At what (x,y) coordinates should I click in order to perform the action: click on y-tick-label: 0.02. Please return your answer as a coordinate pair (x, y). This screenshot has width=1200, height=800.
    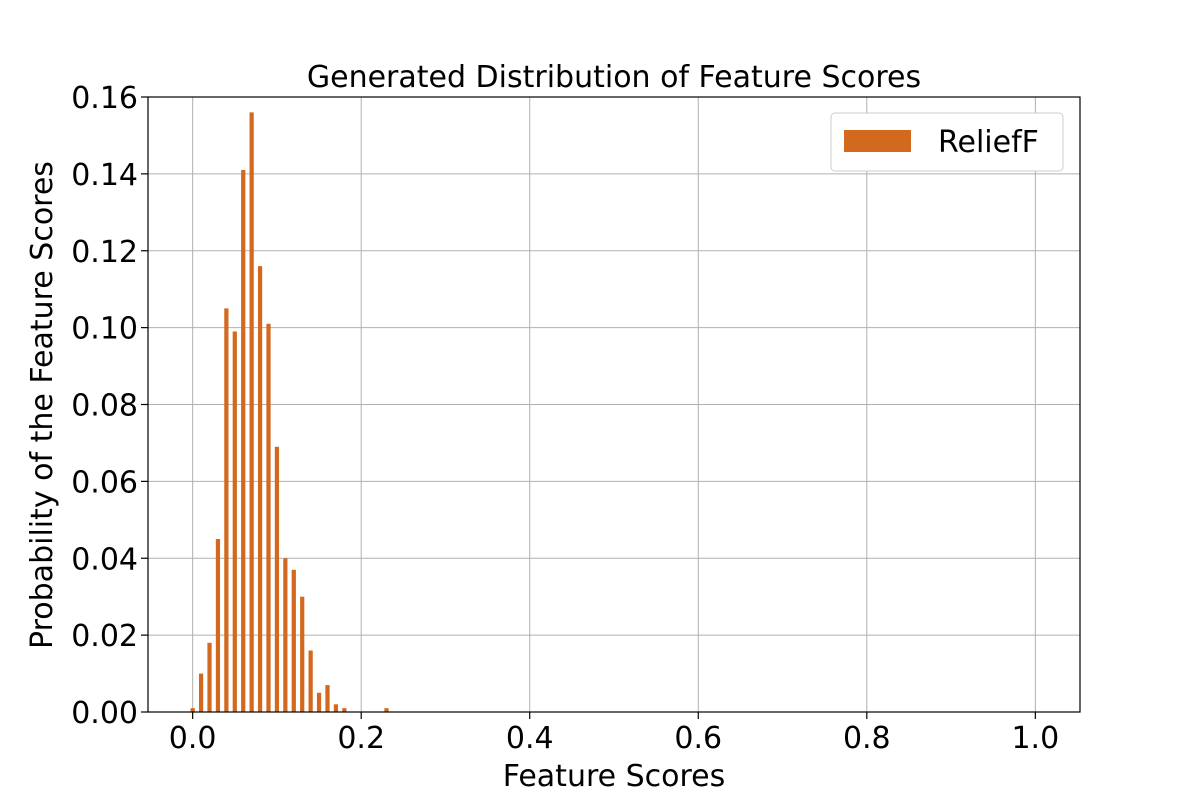
    Looking at the image, I should click on (104, 636).